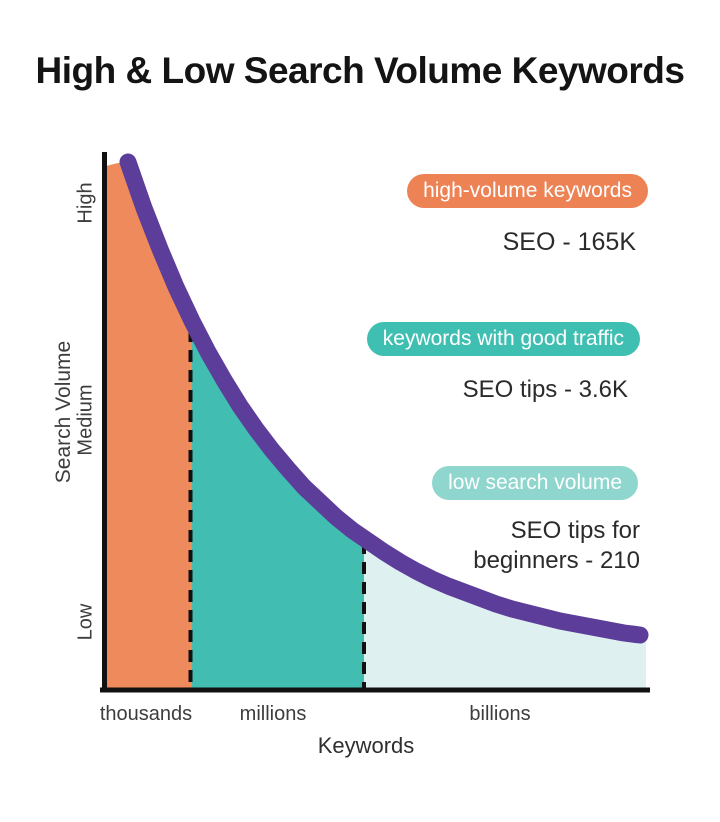 The width and height of the screenshot is (720, 822). Describe the element at coordinates (535, 483) in the screenshot. I see `badge-low-search-volume: low search volume` at that location.